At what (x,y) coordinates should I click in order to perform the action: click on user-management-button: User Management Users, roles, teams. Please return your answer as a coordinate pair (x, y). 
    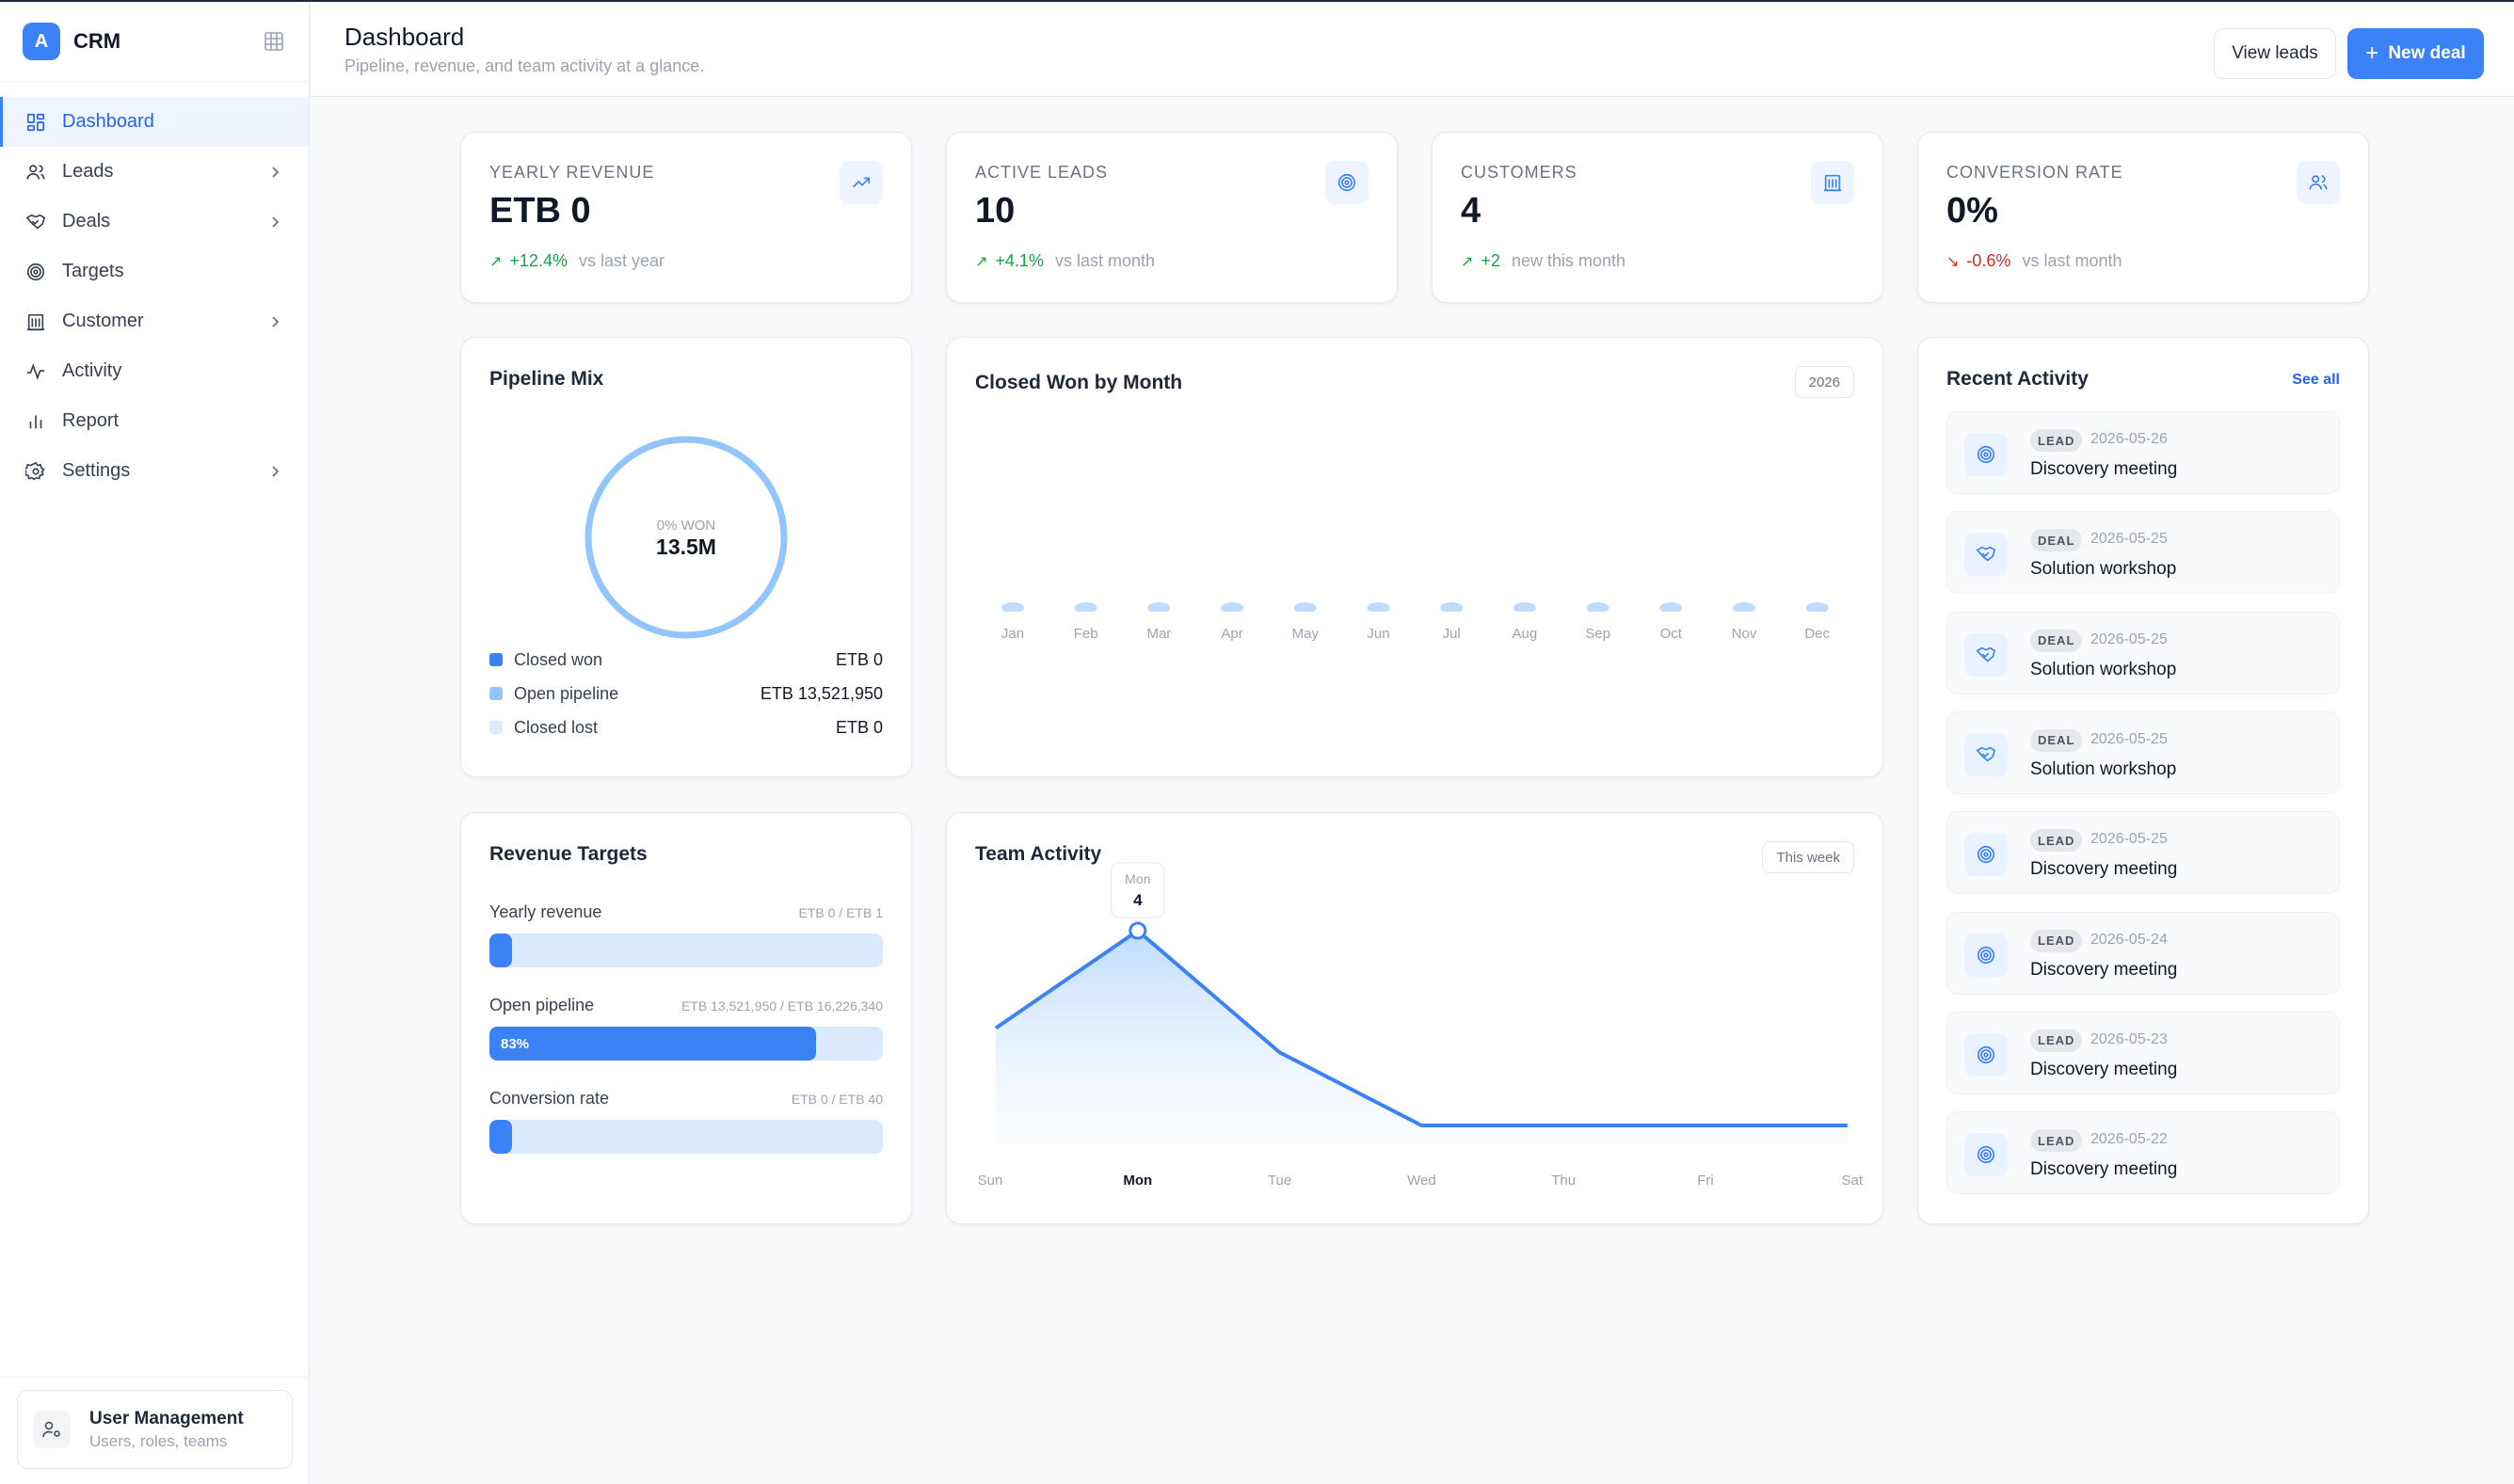
    Looking at the image, I should click on (155, 1429).